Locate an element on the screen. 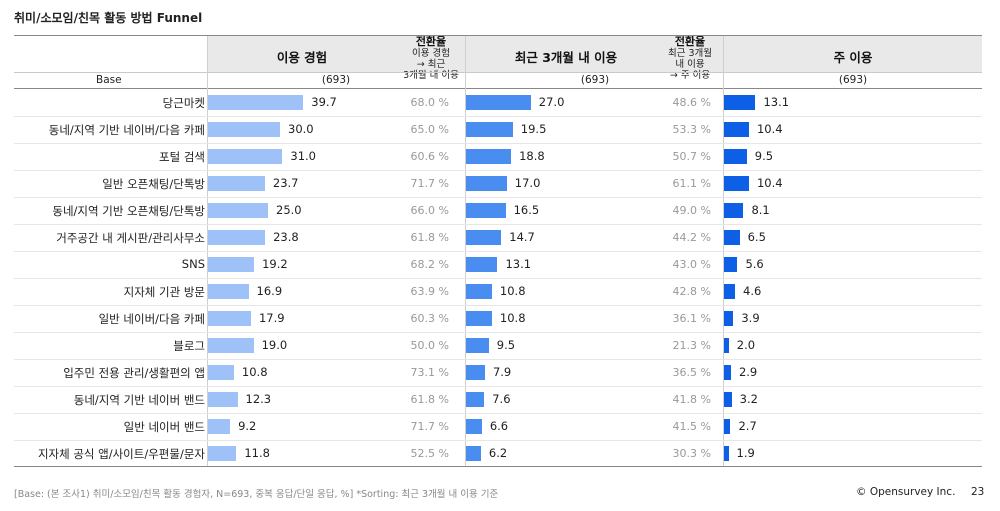 The height and width of the screenshot is (511, 1000). conversion-rate-1: 52.5 % is located at coordinates (429, 453).